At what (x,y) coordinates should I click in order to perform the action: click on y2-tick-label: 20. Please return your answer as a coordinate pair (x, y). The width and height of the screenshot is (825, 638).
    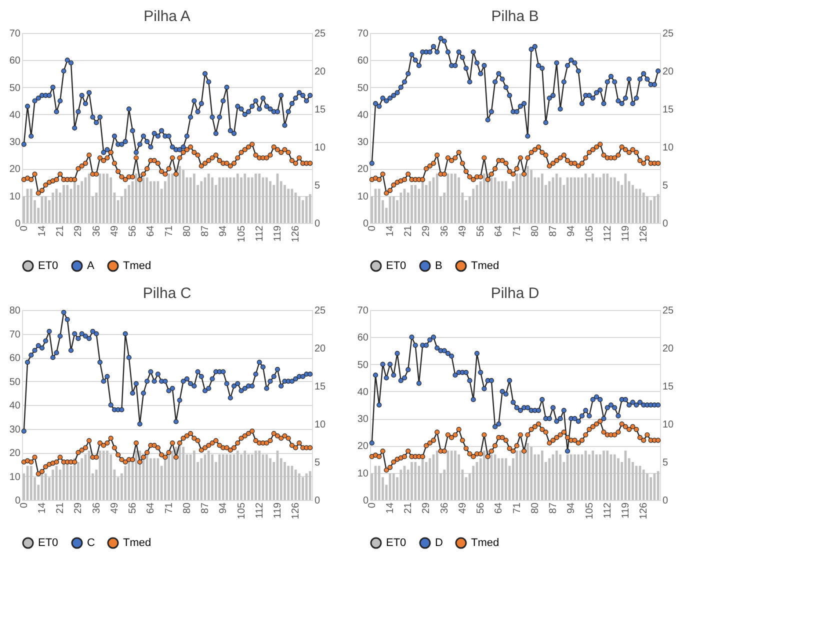
    Looking at the image, I should click on (668, 349).